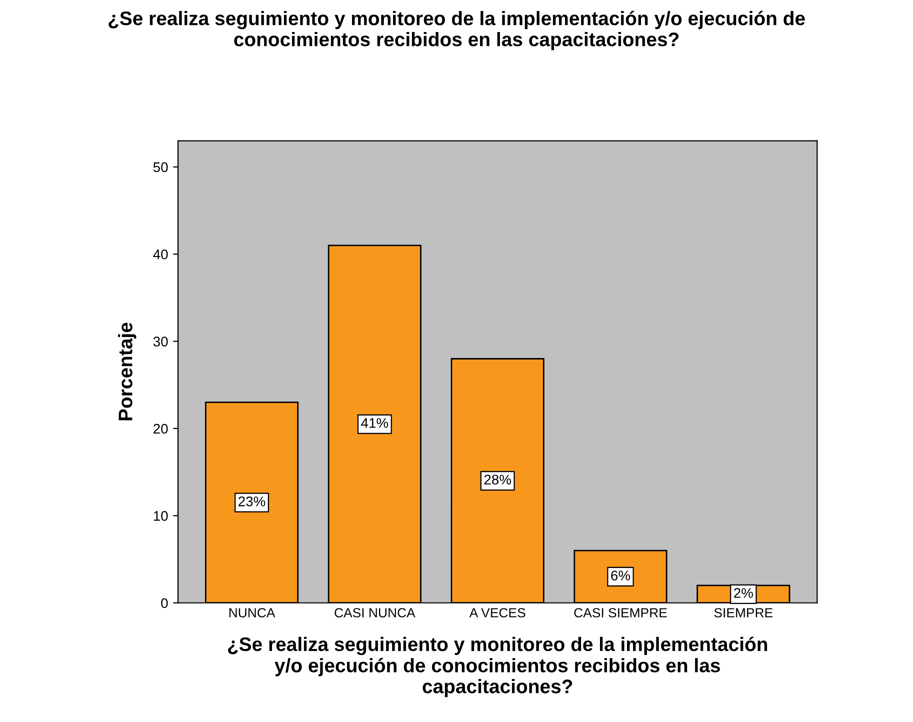  Describe the element at coordinates (498, 667) in the screenshot. I see `x-axis-title: ¿Se realiza seguimiento y monitoreo de la implementación y/o ejecución de conocimientos recibidos en las capacitaciones?` at that location.